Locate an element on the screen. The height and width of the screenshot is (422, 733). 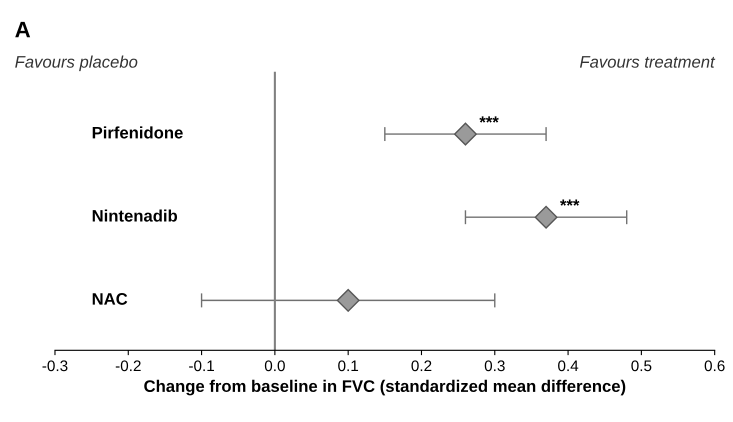
x-tick-label: 0.5 is located at coordinates (641, 366).